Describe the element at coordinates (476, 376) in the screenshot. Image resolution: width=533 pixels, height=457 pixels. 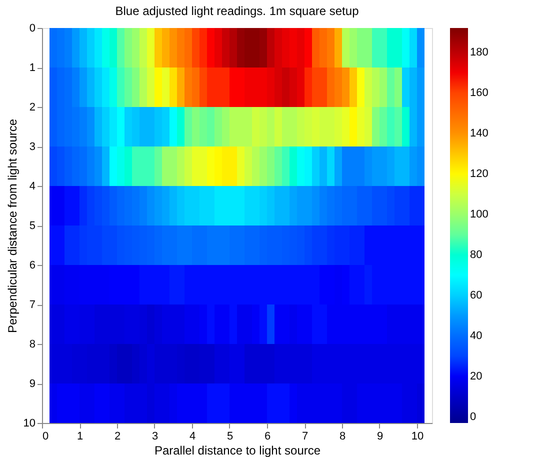
I see `color-bar-label: 20` at that location.